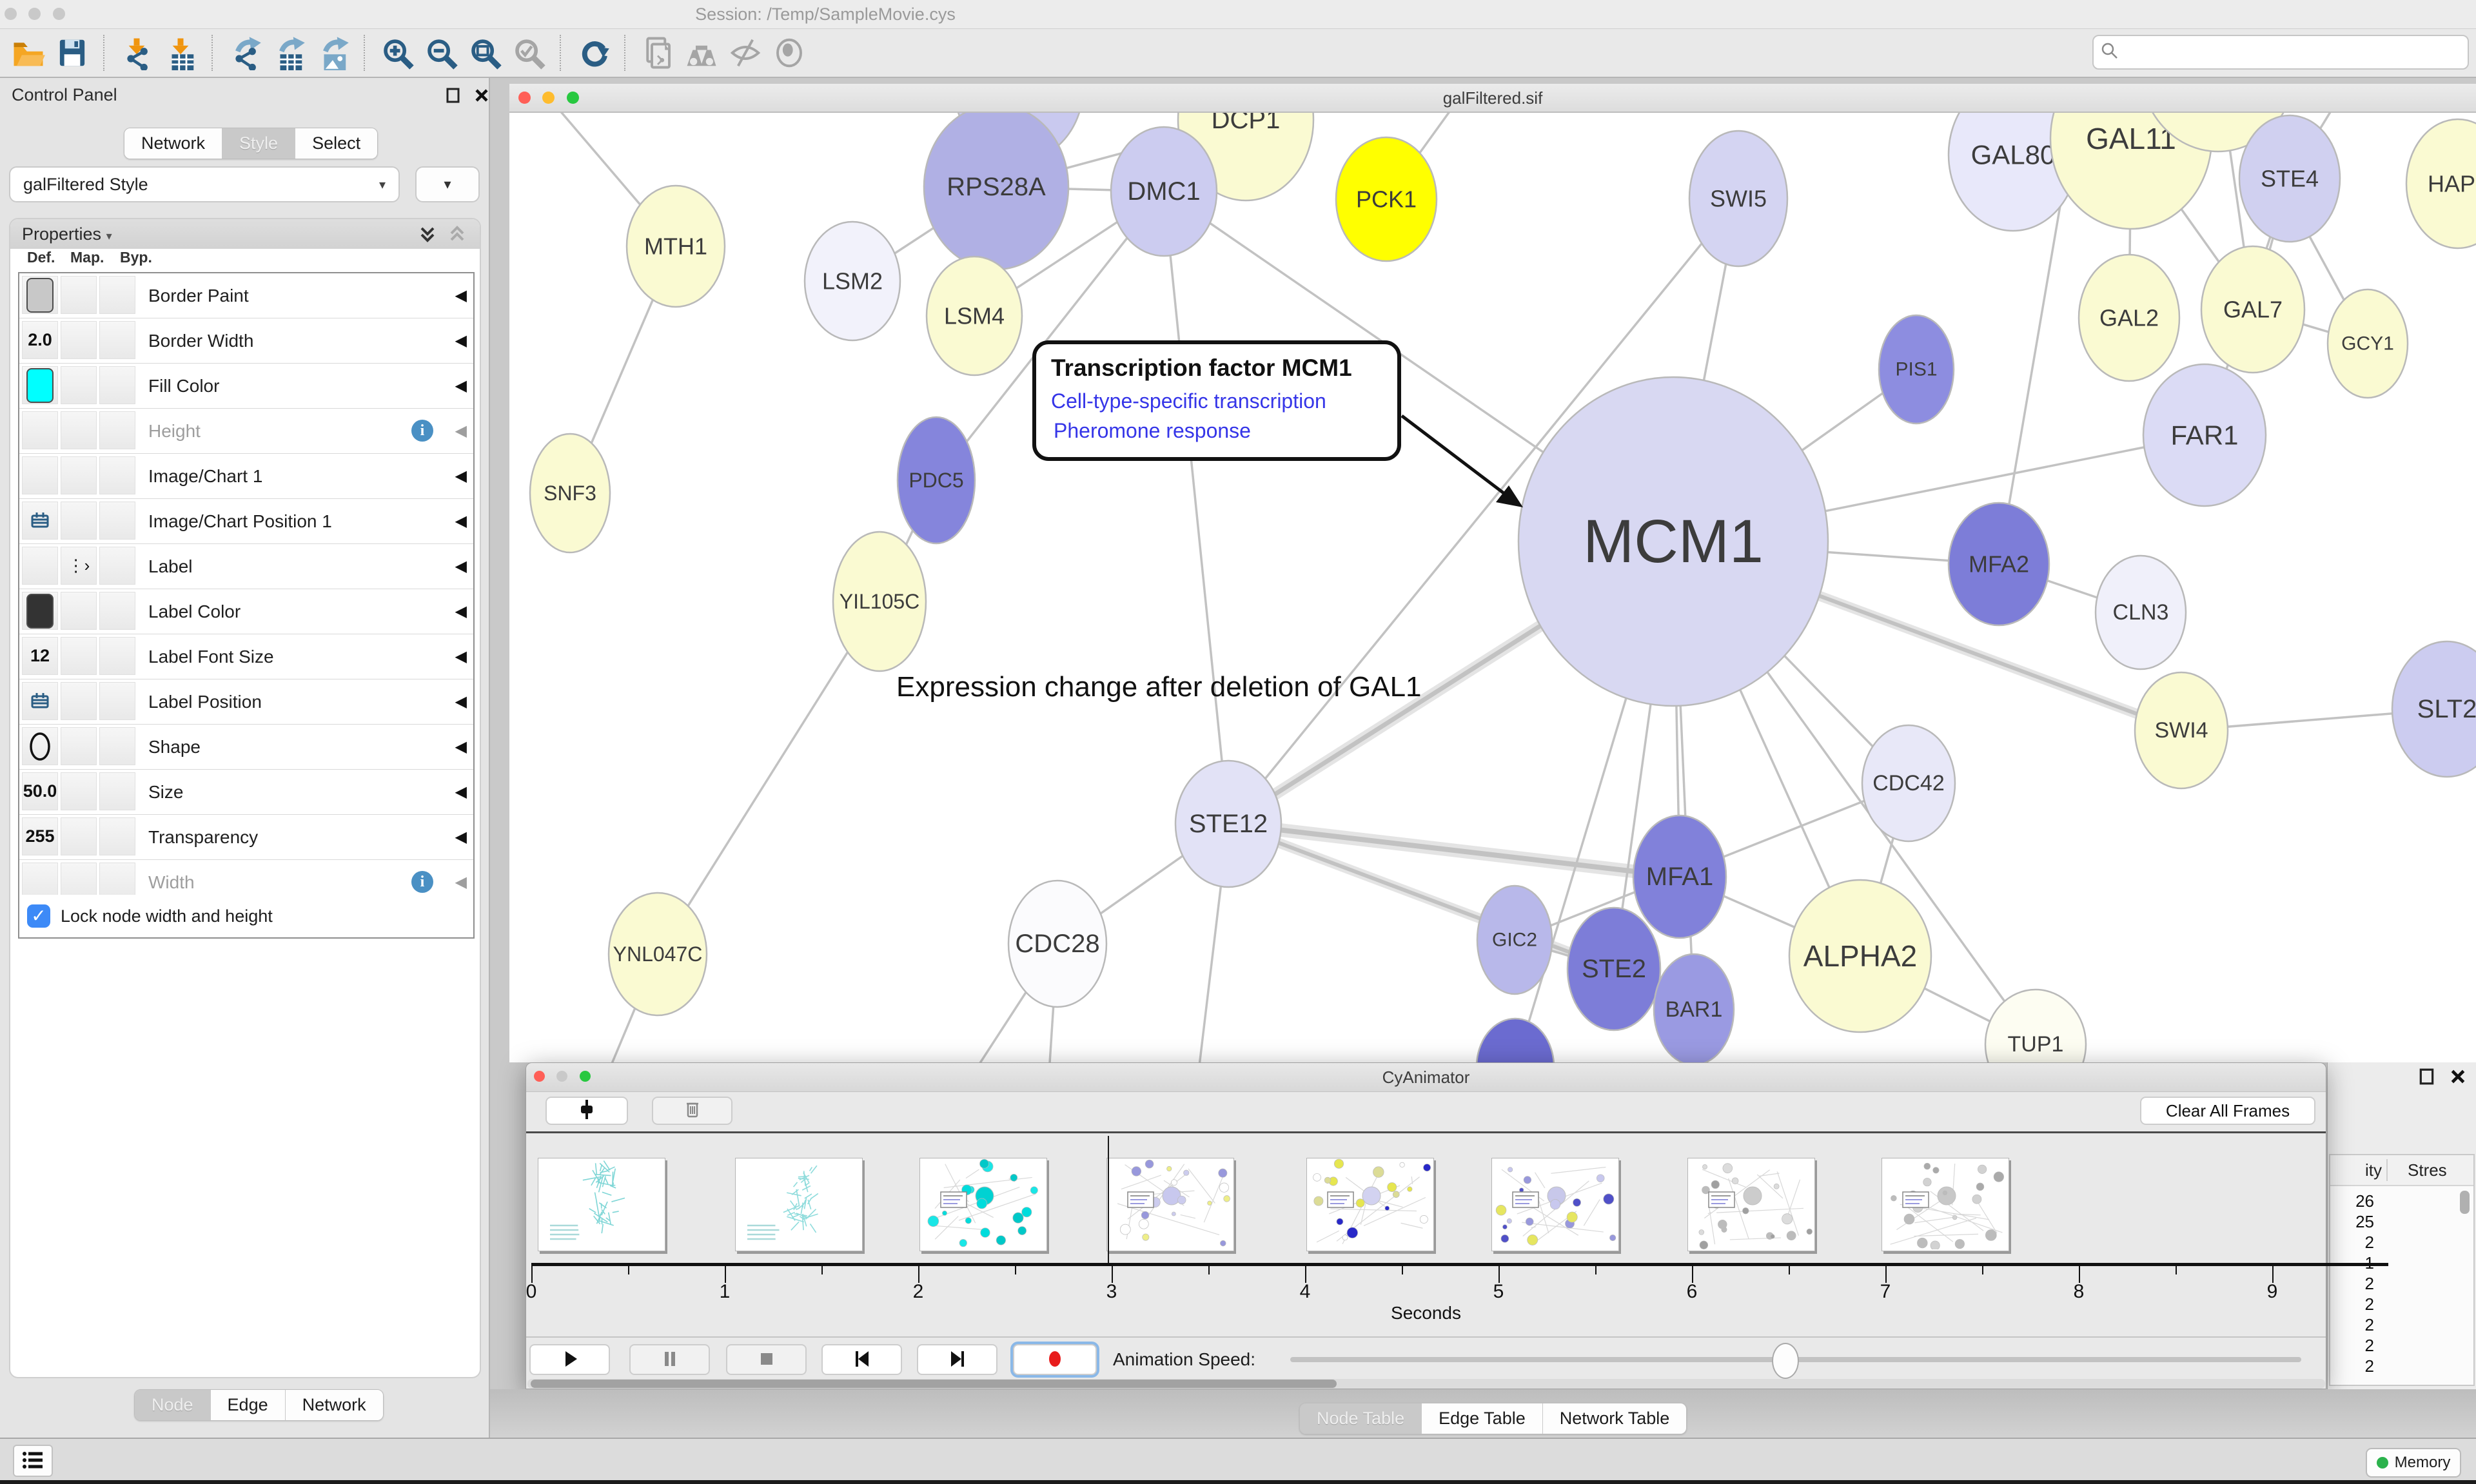  Describe the element at coordinates (246, 431) in the screenshot. I see `property-row-height: Height i ◀` at that location.